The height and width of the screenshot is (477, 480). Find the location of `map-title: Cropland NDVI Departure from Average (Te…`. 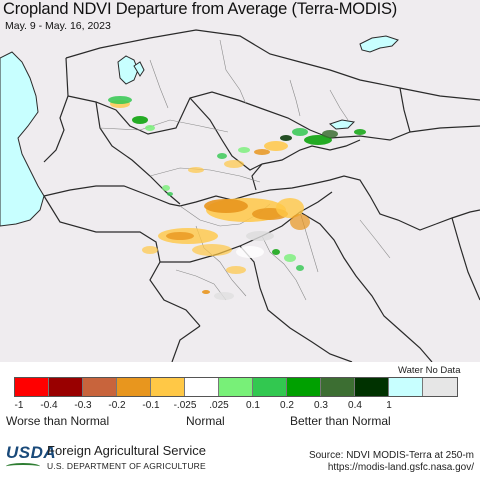

map-title: Cropland NDVI Departure from Average (Te… is located at coordinates (200, 9).